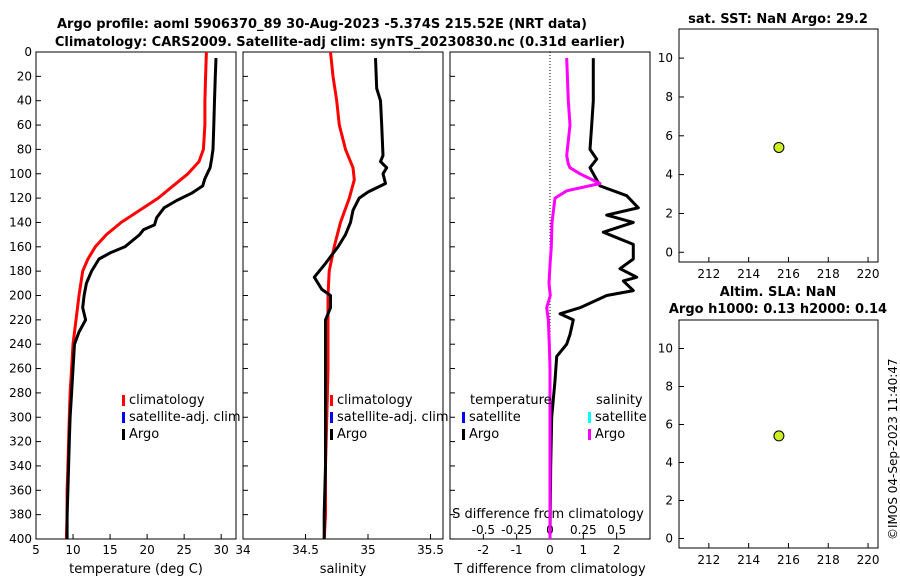 The height and width of the screenshot is (580, 900). Describe the element at coordinates (123, 417) in the screenshot. I see `temp-legend-satellite-swatch` at that location.